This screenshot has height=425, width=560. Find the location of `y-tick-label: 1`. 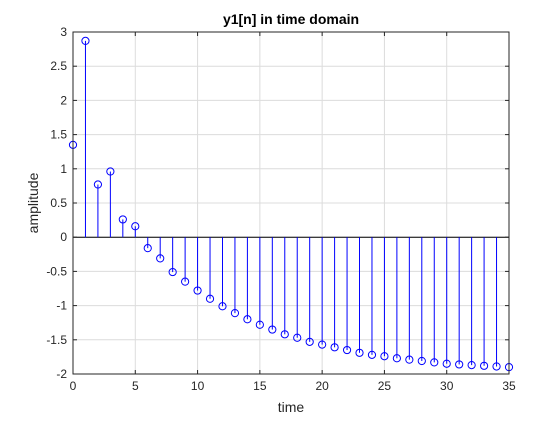

y-tick-label: 1 is located at coordinates (63, 169).